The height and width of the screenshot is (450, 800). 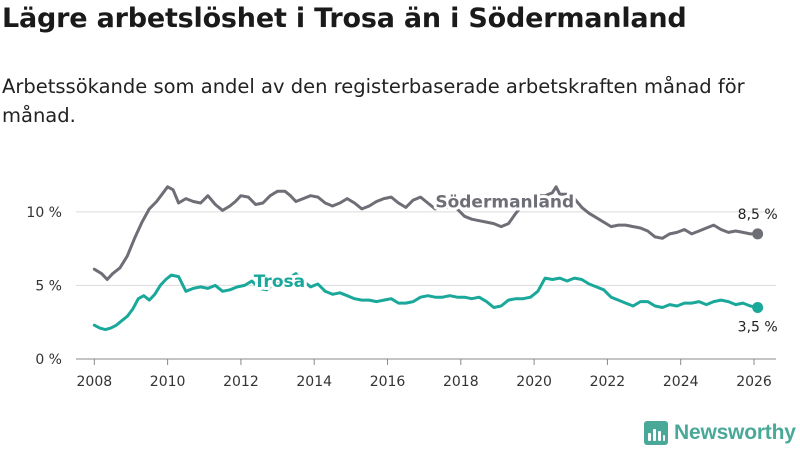 I want to click on x-tick-label: 2024, so click(x=681, y=382).